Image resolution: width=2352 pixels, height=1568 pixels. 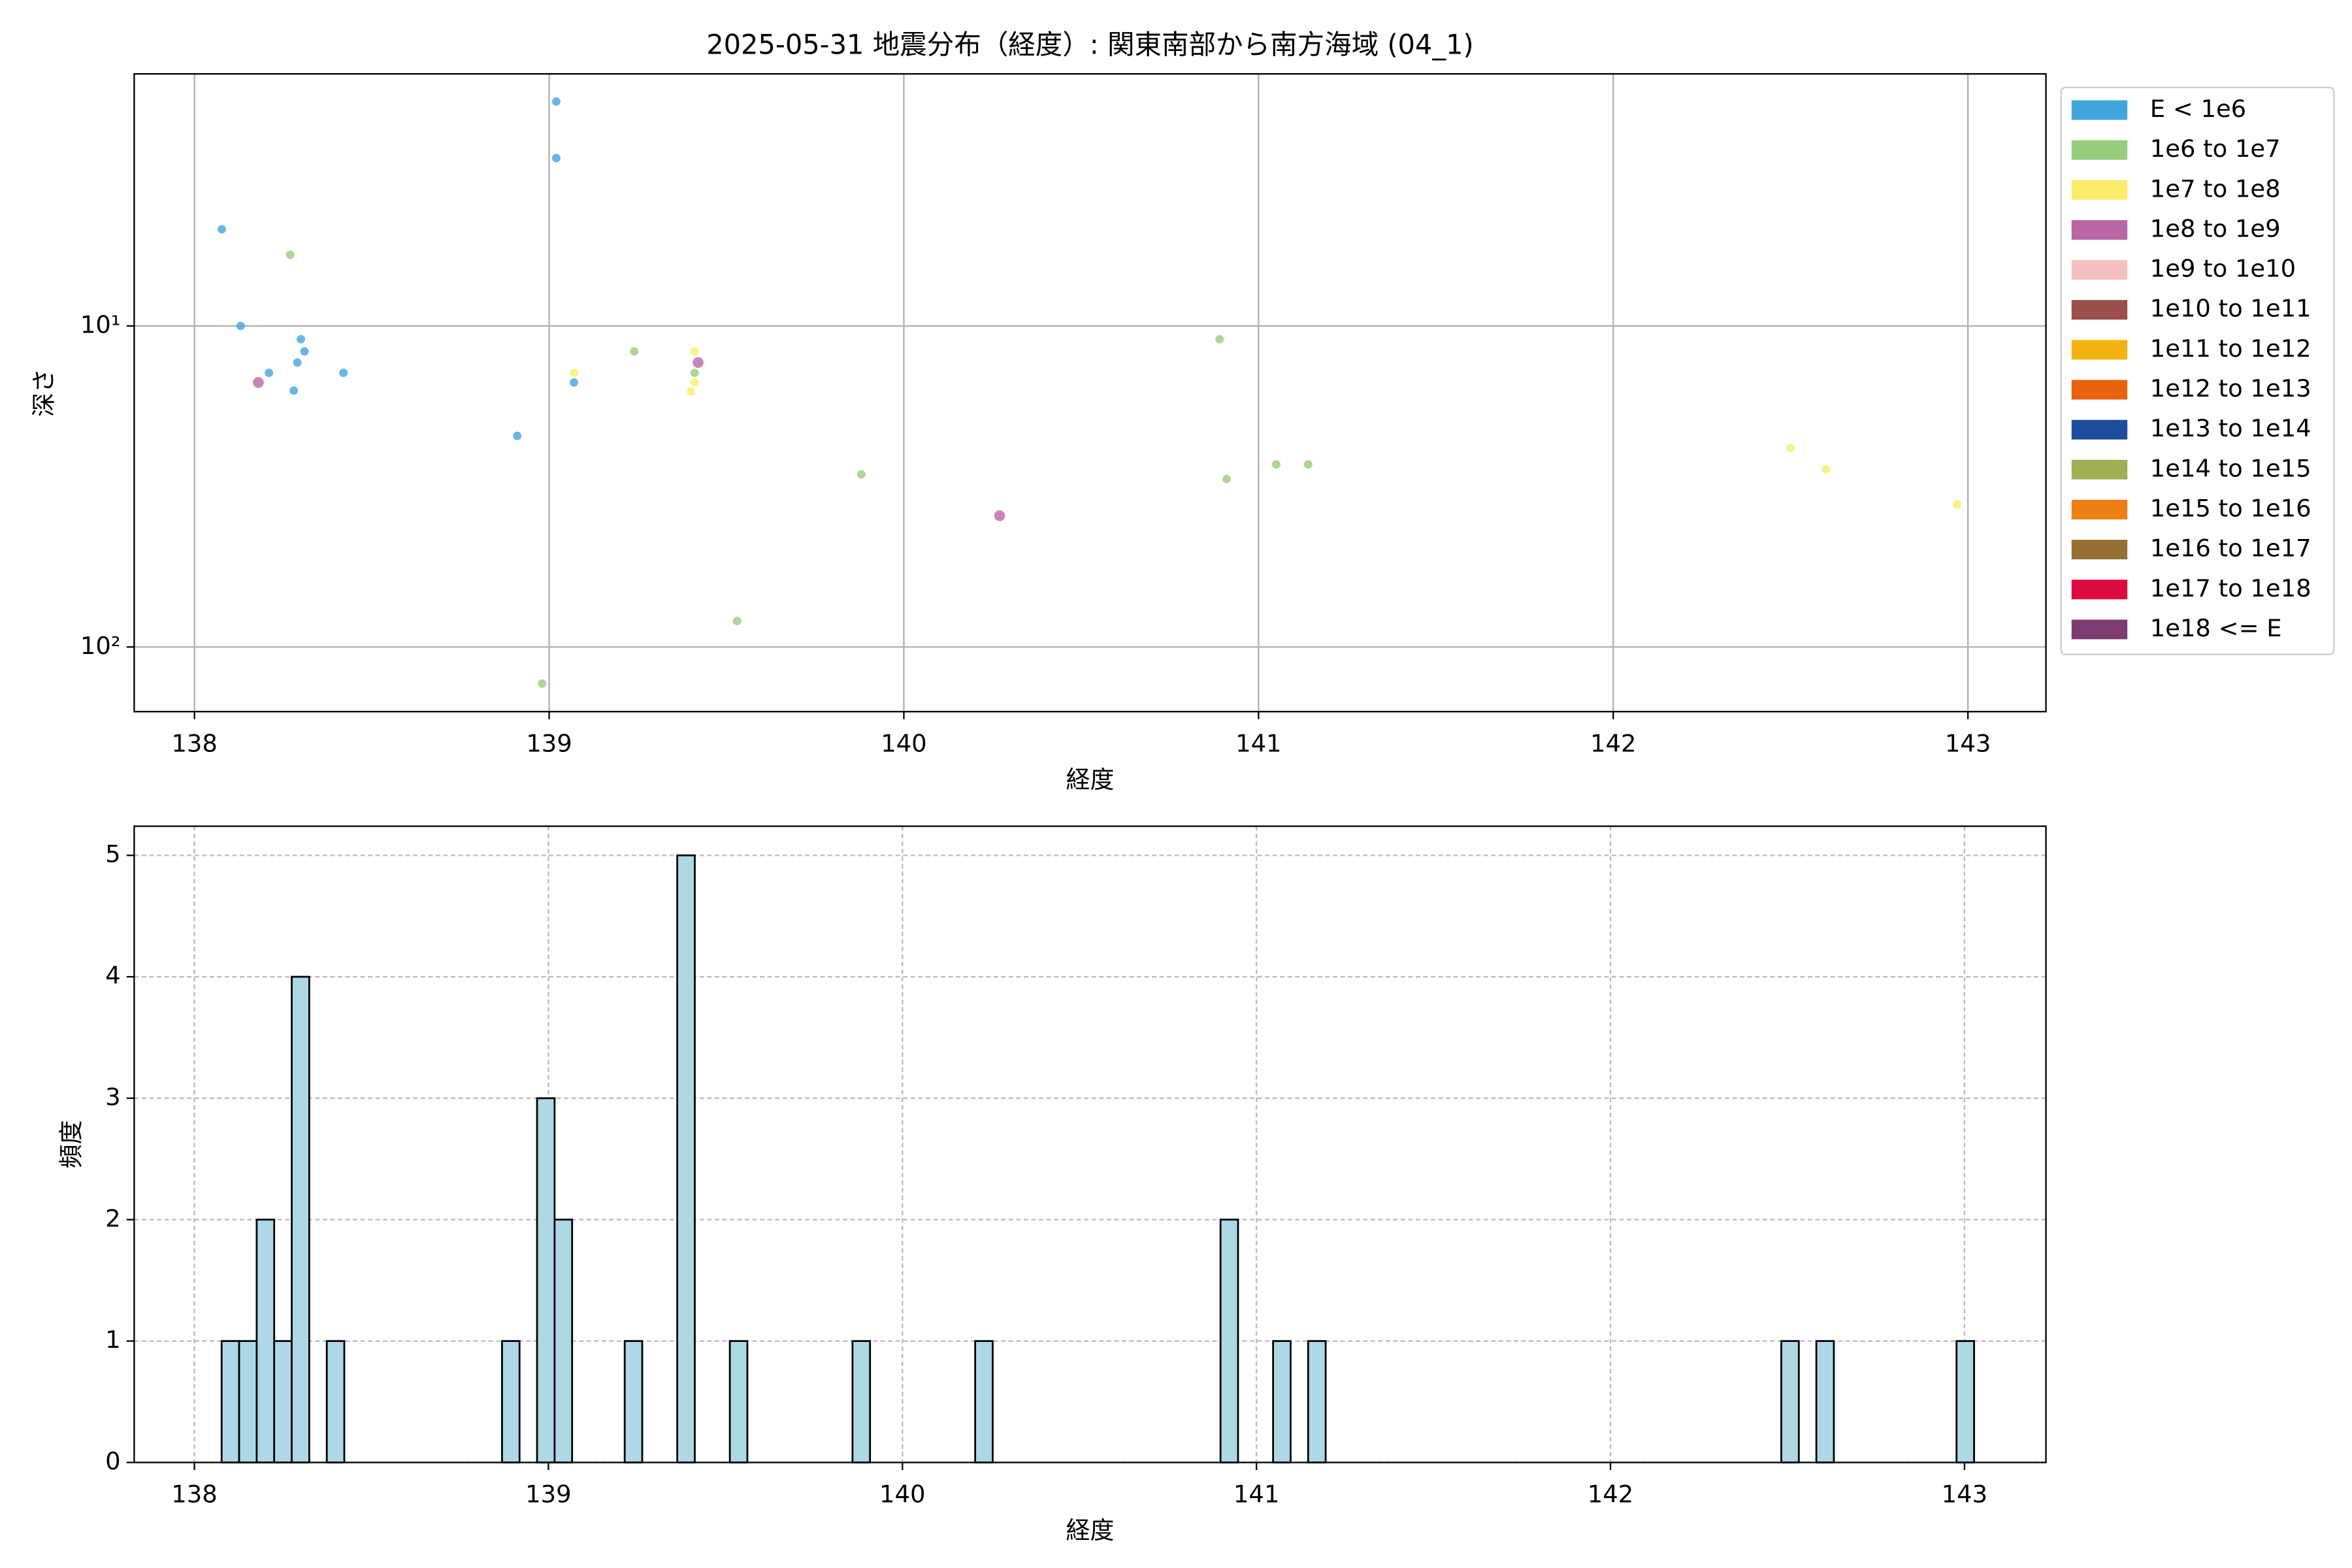 What do you see at coordinates (1090, 45) in the screenshot?
I see `chart-title: 2025-05-31 地震分布（経度）: 関東南部から南方海域 (04_1)` at bounding box center [1090, 45].